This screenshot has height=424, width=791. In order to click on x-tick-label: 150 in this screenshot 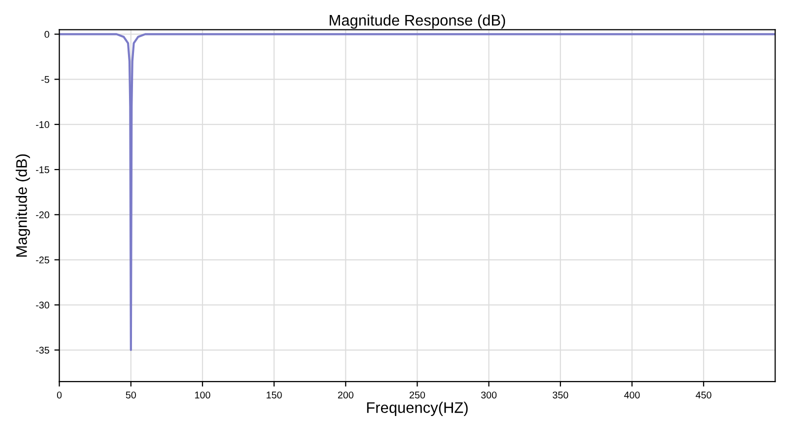, I will do `click(274, 395)`.